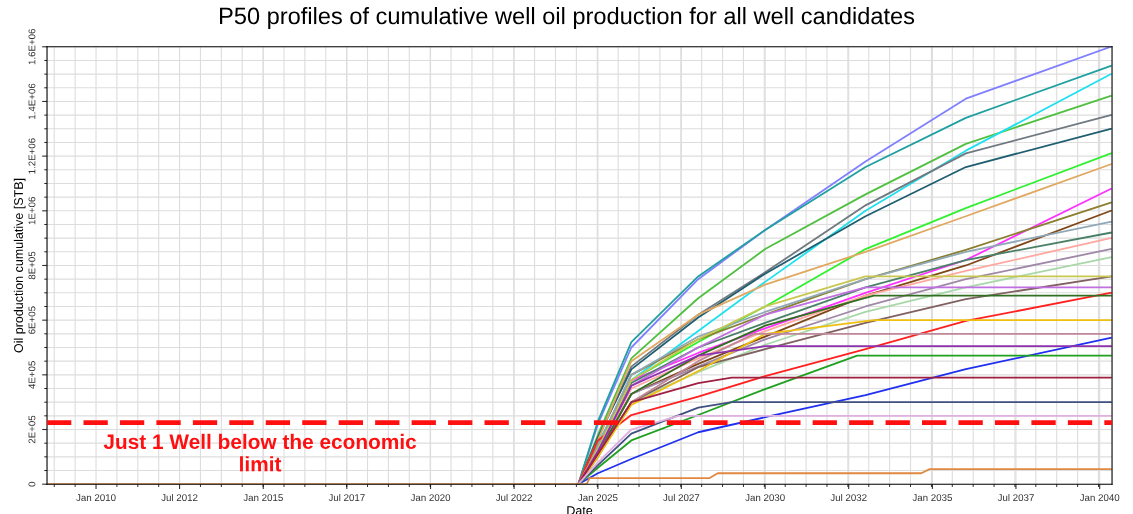 The image size is (1133, 514). I want to click on x-tick-label: Jul 2022, so click(513, 497).